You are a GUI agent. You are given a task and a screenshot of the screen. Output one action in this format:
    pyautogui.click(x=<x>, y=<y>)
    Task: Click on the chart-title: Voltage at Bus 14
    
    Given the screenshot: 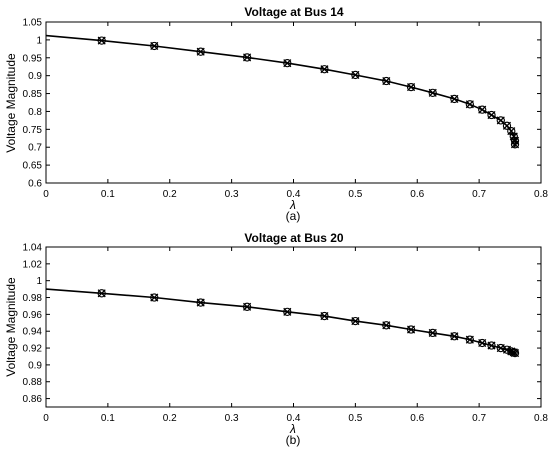 What is the action you would take?
    pyautogui.click(x=293, y=12)
    